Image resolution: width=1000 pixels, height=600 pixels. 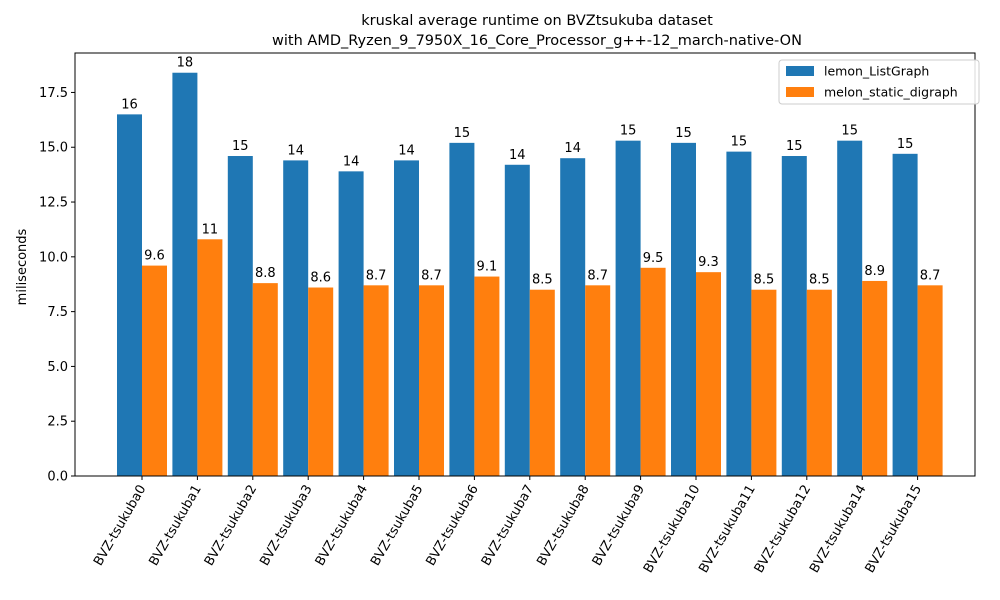 I want to click on bar-melon_static_digraph-BVZ-tsukuba14, so click(x=875, y=378).